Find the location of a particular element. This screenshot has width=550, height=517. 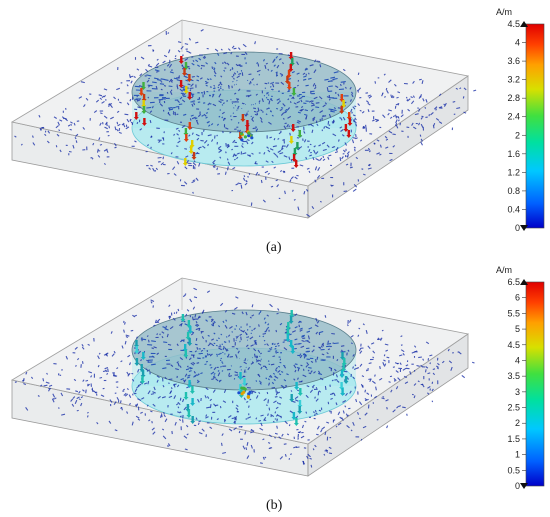

disk-top is located at coordinates (244, 92).